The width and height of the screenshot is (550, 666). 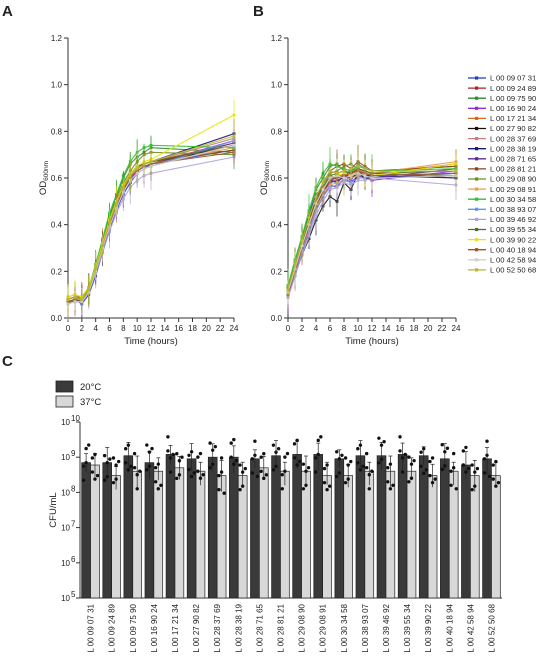 I want to click on panel-a-xlabel: Time (hours), so click(x=151, y=341).